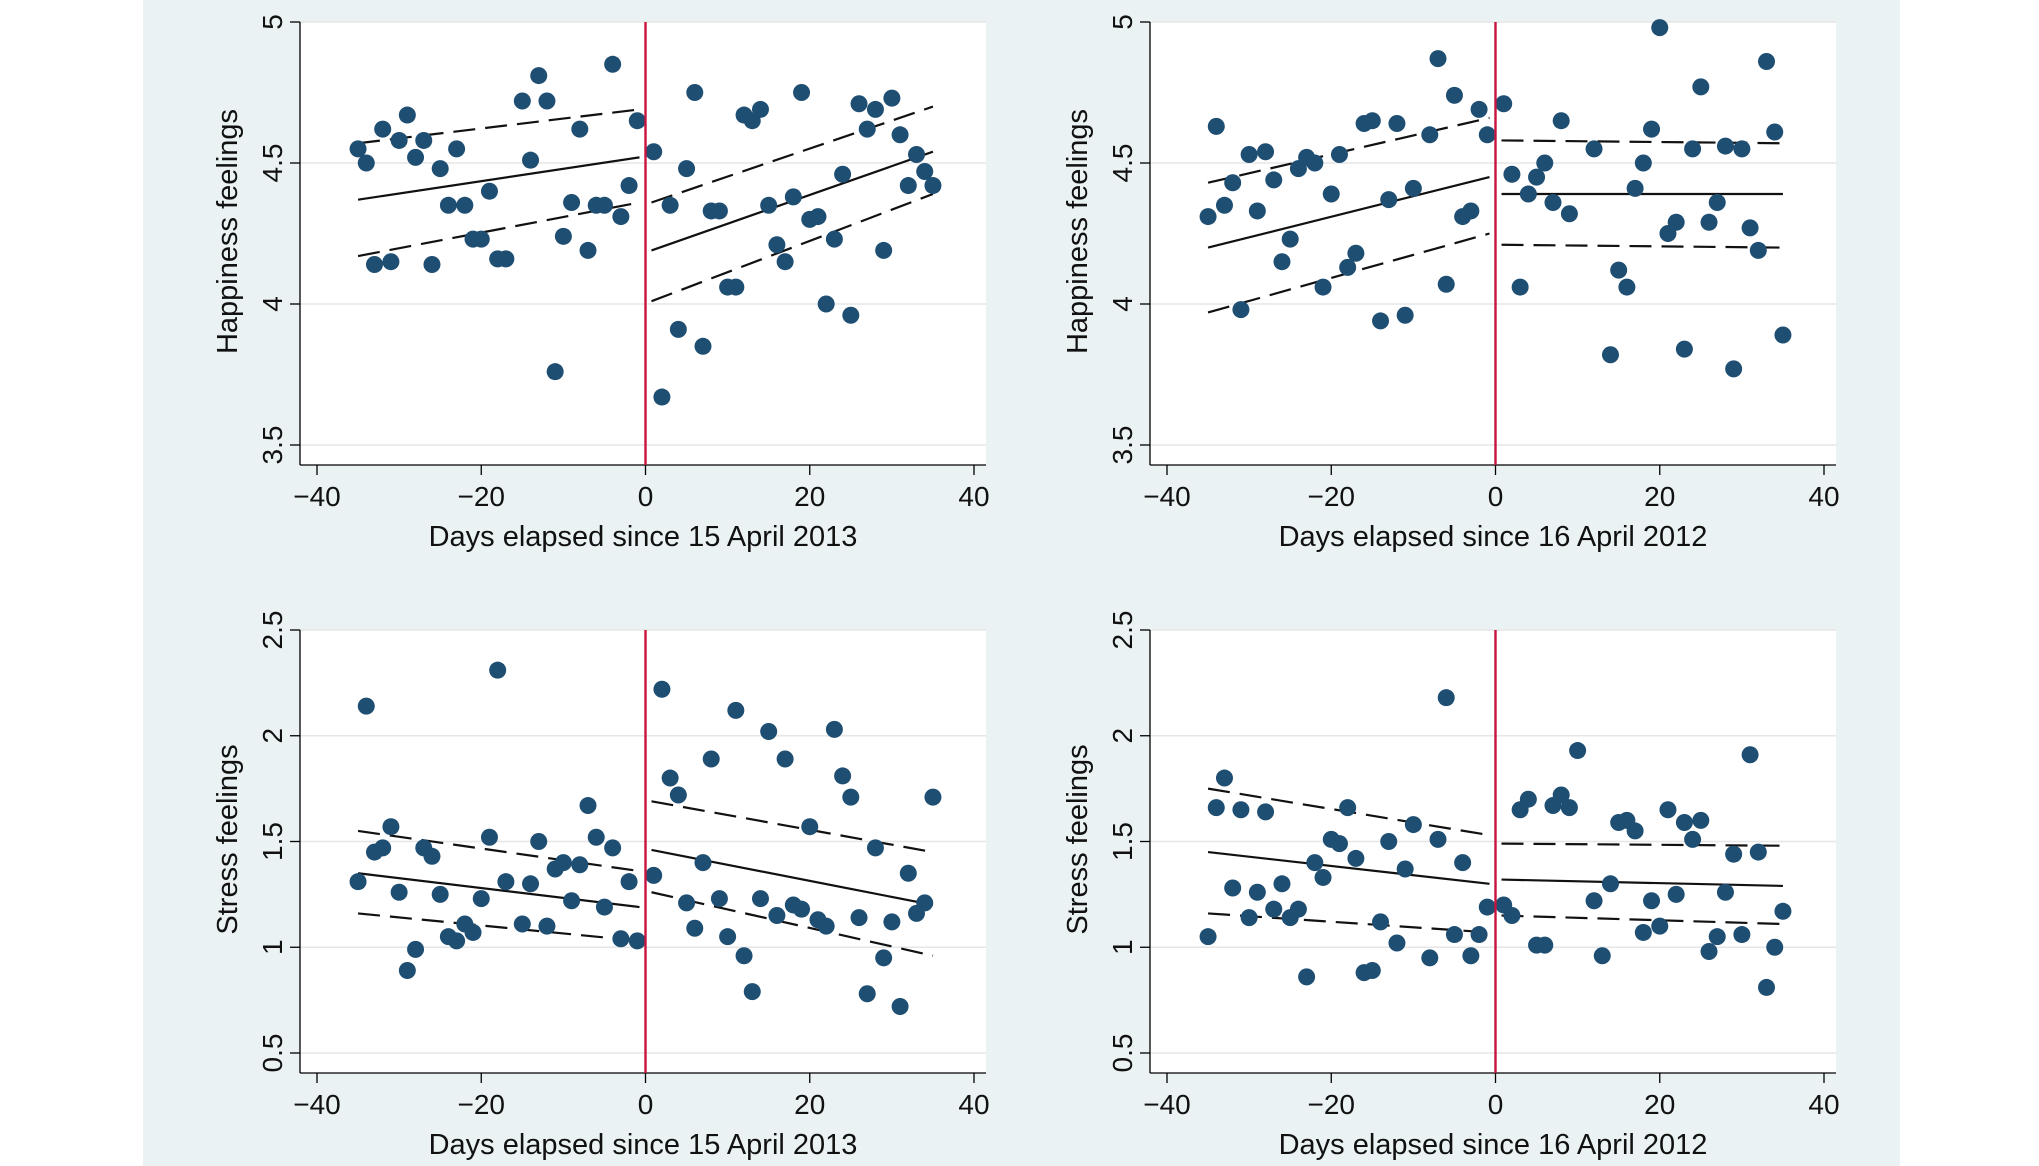  Describe the element at coordinates (809, 1104) in the screenshot. I see `x-tick-label: 20` at that location.